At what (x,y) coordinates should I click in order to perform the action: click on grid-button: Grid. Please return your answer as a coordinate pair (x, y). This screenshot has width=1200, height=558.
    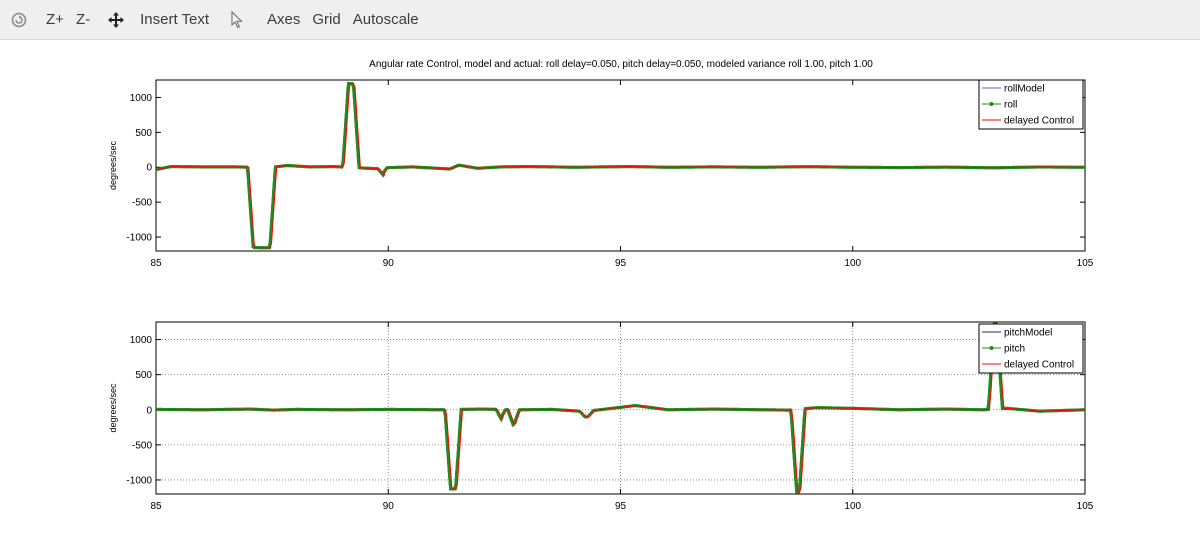
    Looking at the image, I should click on (326, 19).